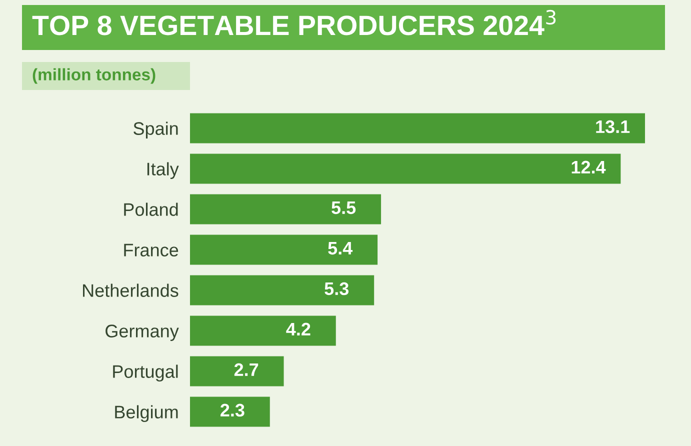  Describe the element at coordinates (344, 207) in the screenshot. I see `data-label: 5.5` at that location.